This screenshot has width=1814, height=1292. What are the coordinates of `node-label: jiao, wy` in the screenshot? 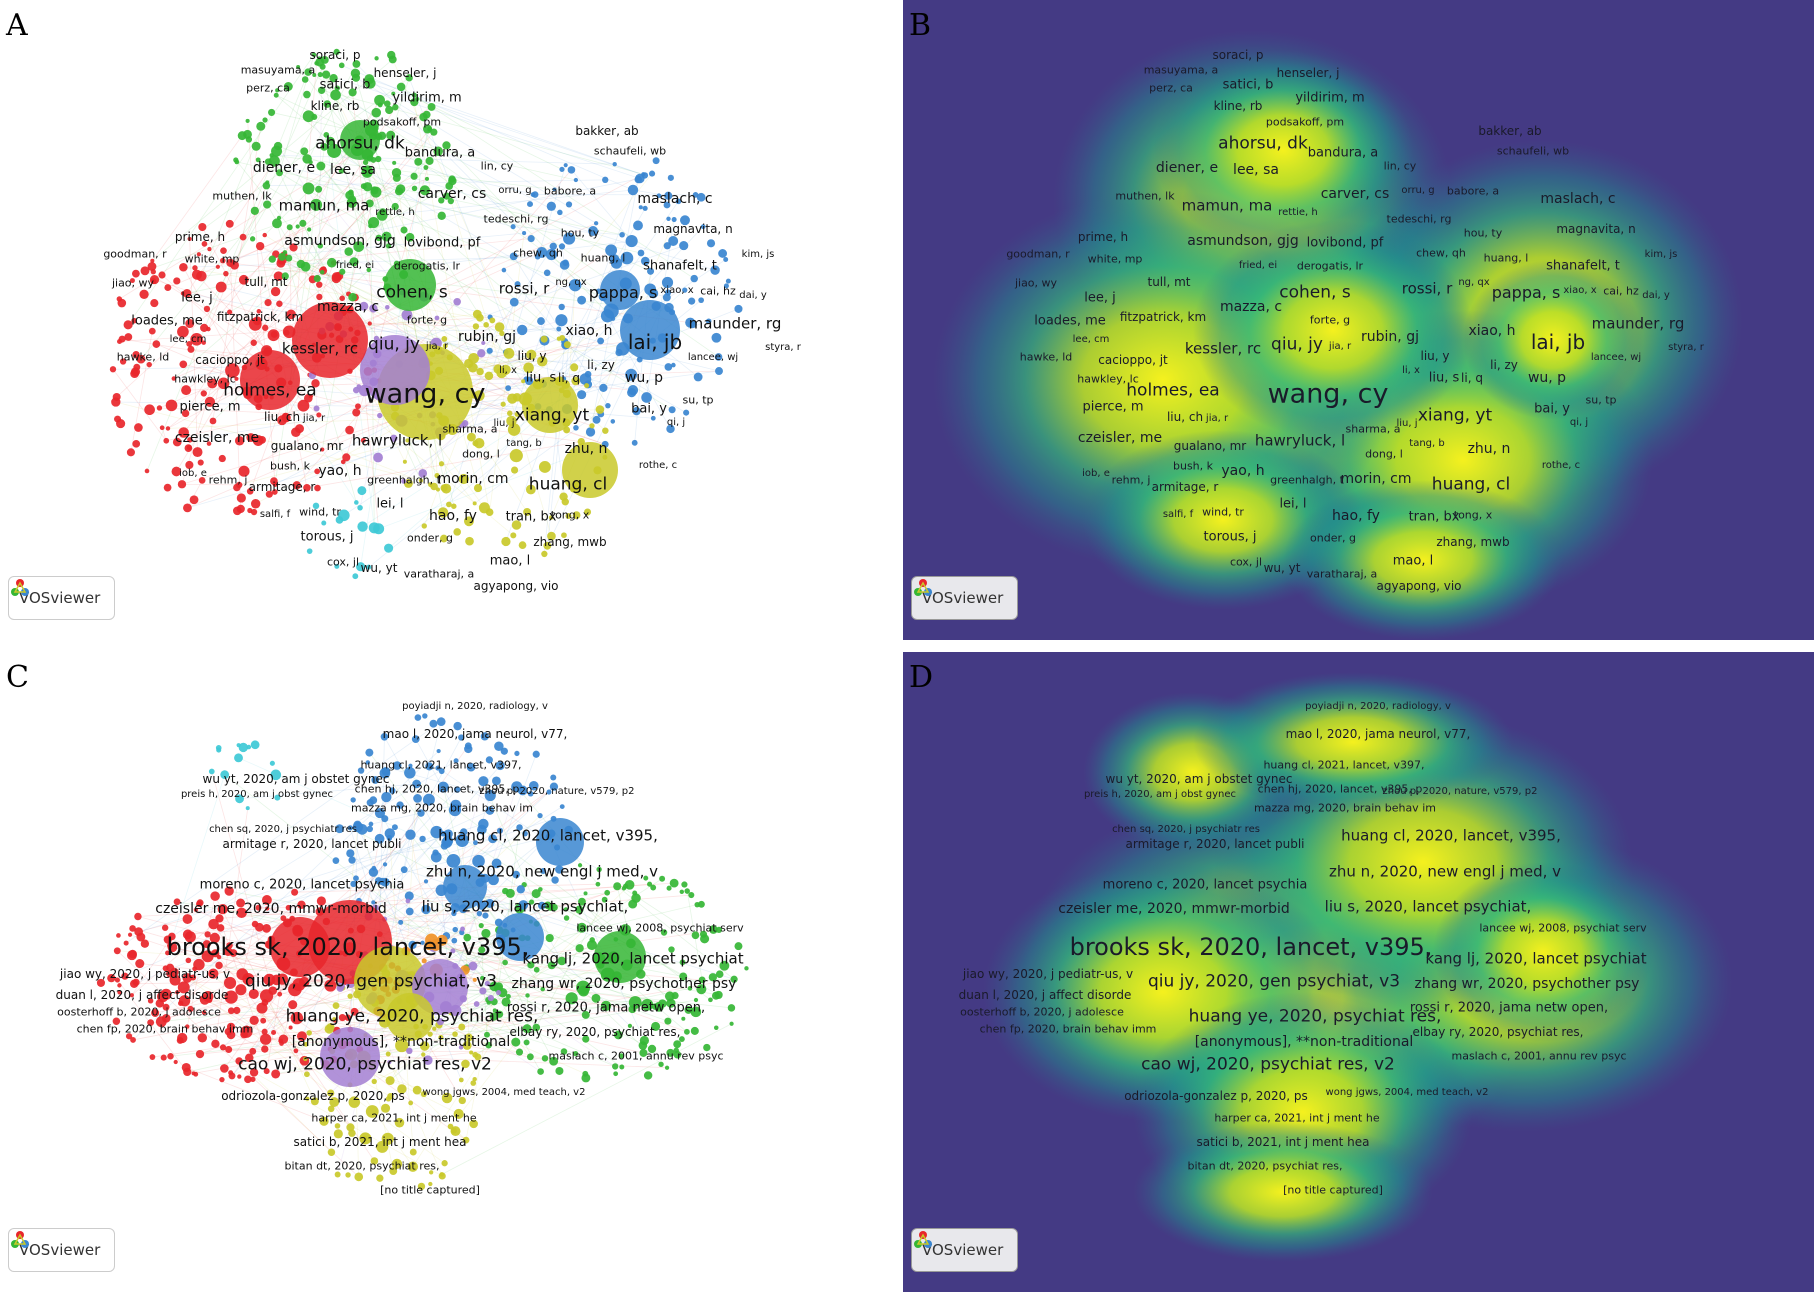 It's located at (1036, 283).